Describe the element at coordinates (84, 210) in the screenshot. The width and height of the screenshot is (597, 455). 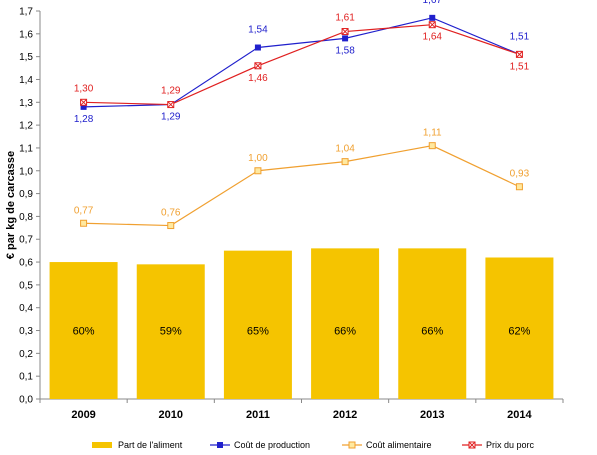
I see `data-label: 0,77` at that location.